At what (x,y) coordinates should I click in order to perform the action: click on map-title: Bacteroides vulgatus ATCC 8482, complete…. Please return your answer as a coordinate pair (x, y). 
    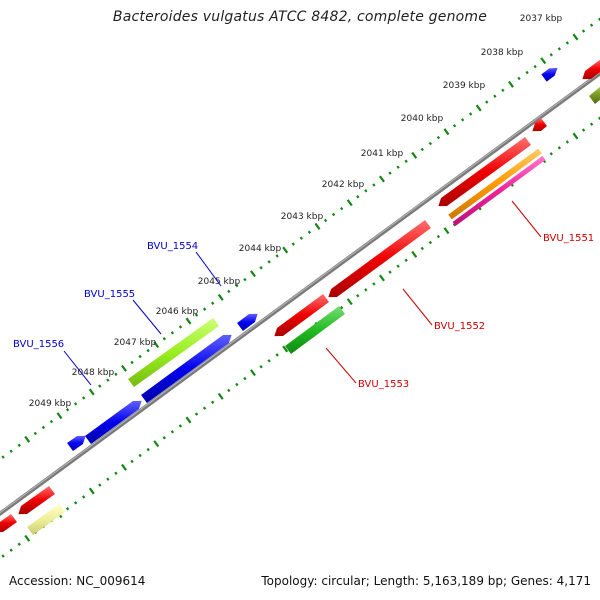
    Looking at the image, I should click on (300, 17).